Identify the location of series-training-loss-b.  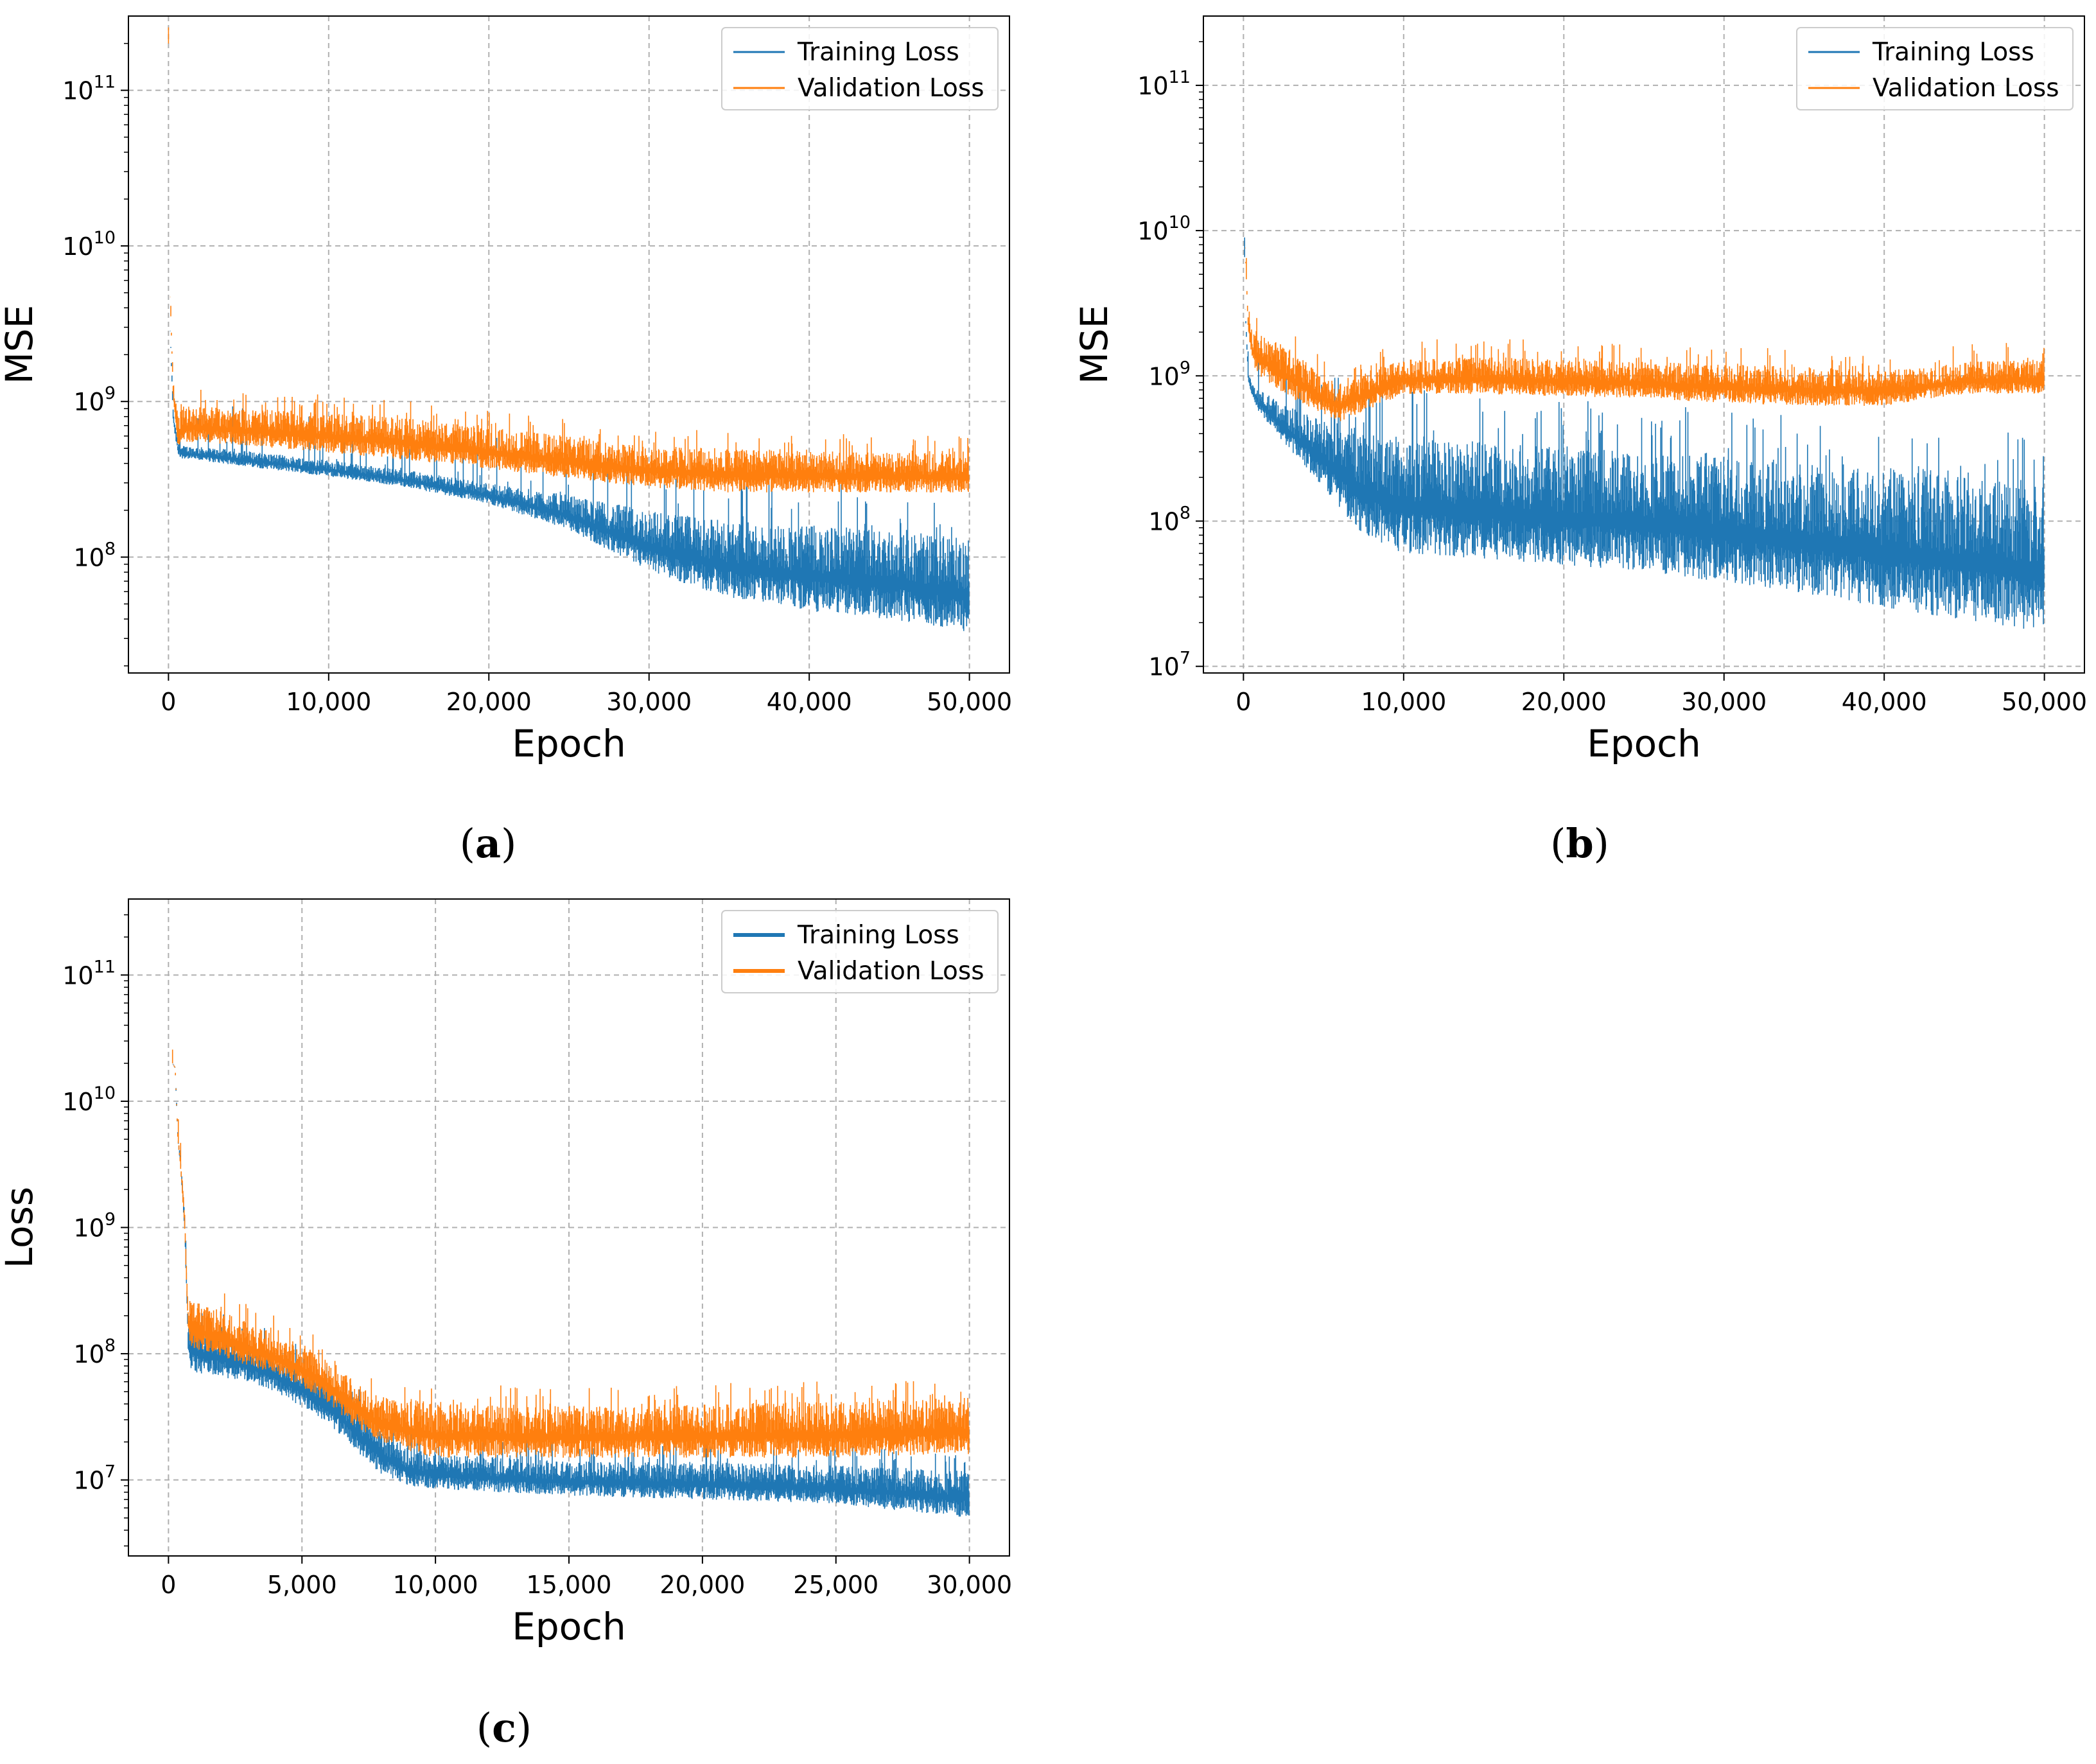
(1644, 433).